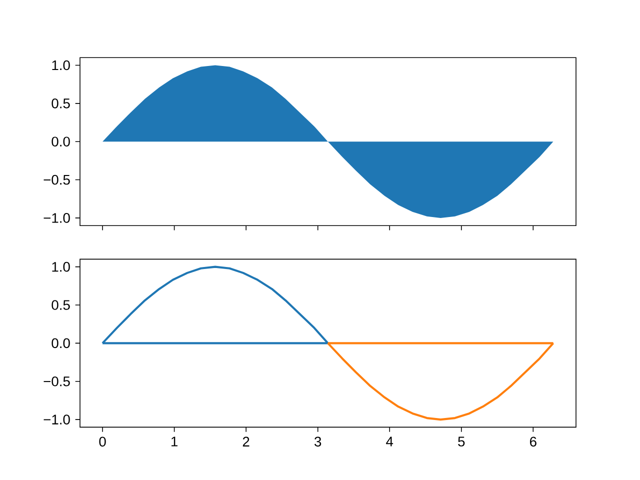  What do you see at coordinates (461, 441) in the screenshot?
I see `x-tick-label: 5` at bounding box center [461, 441].